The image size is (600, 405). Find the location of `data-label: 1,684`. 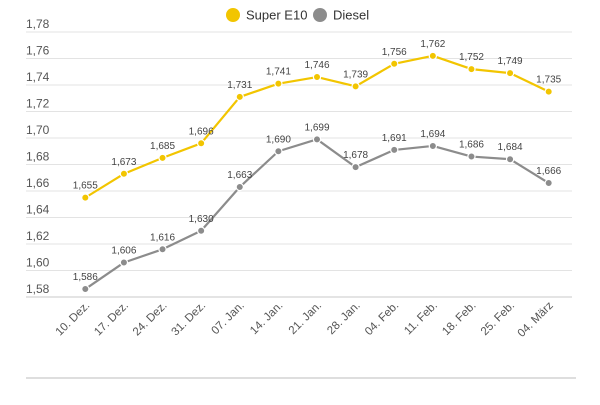

data-label: 1,684 is located at coordinates (510, 147).